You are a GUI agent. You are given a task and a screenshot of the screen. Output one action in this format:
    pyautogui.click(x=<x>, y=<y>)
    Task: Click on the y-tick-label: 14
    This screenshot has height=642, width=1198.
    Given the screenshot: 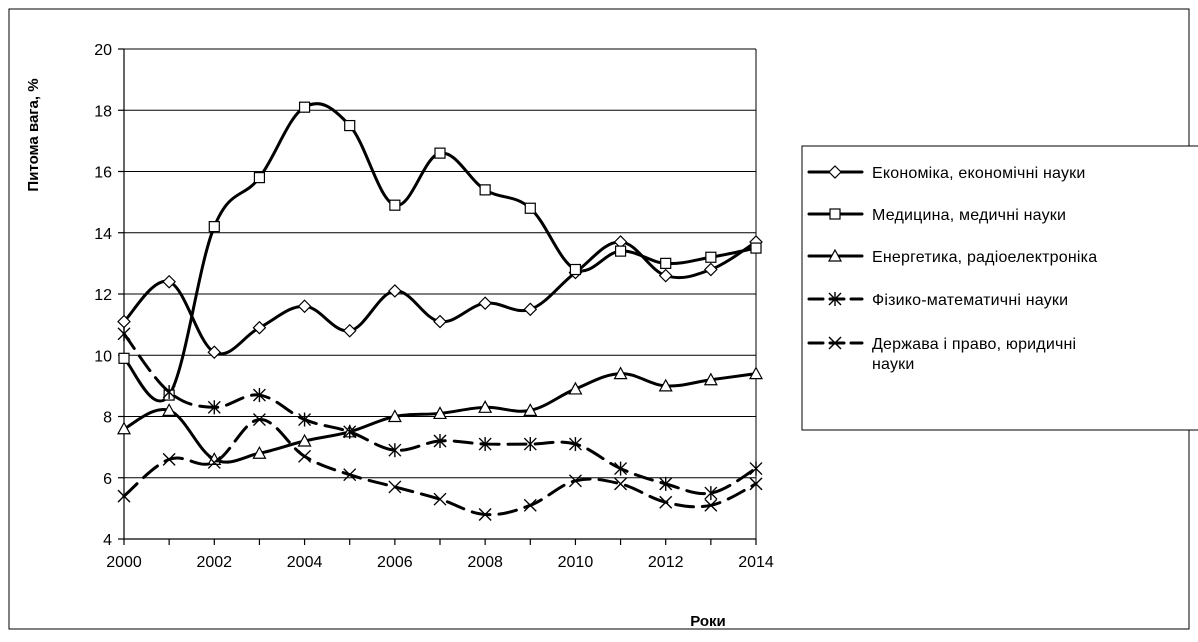 What is the action you would take?
    pyautogui.click(x=103, y=234)
    